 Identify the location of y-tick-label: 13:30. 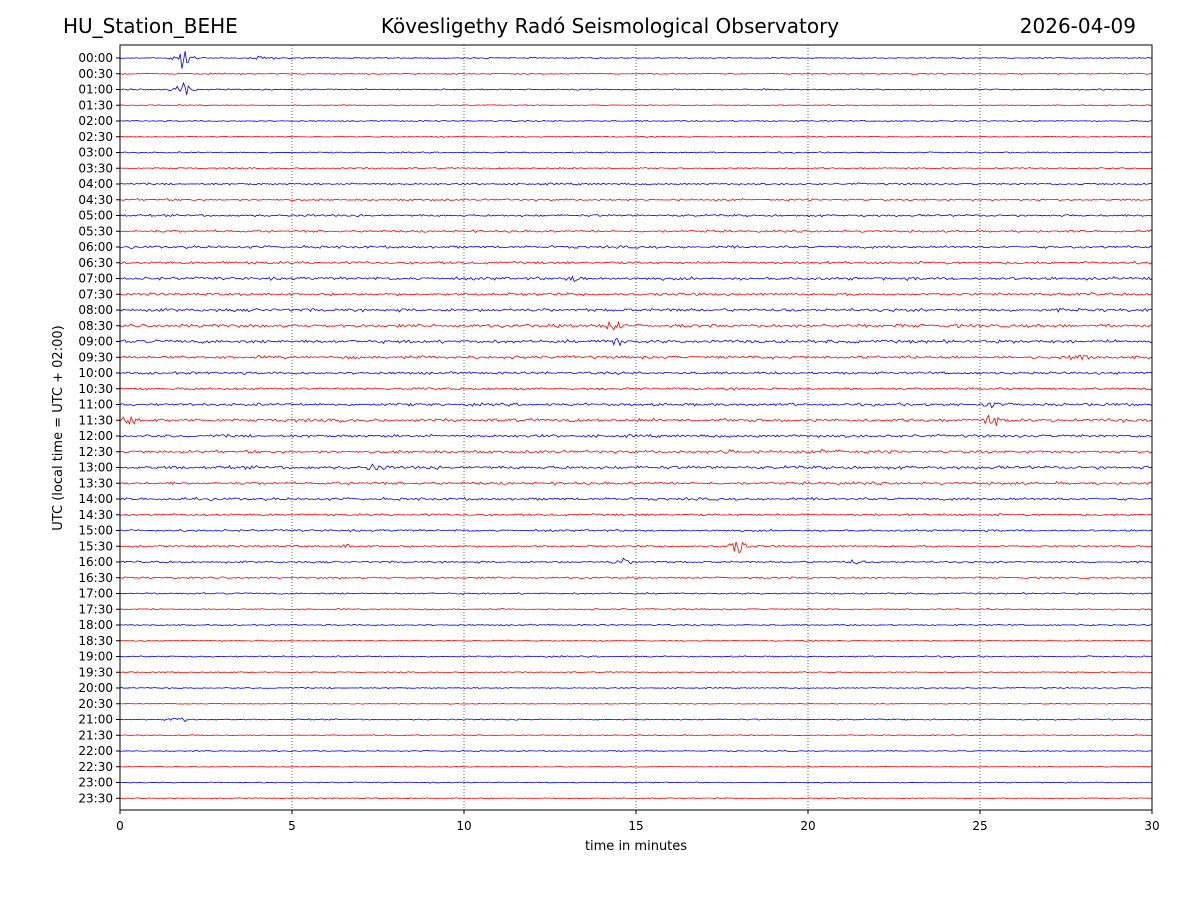
(95, 483).